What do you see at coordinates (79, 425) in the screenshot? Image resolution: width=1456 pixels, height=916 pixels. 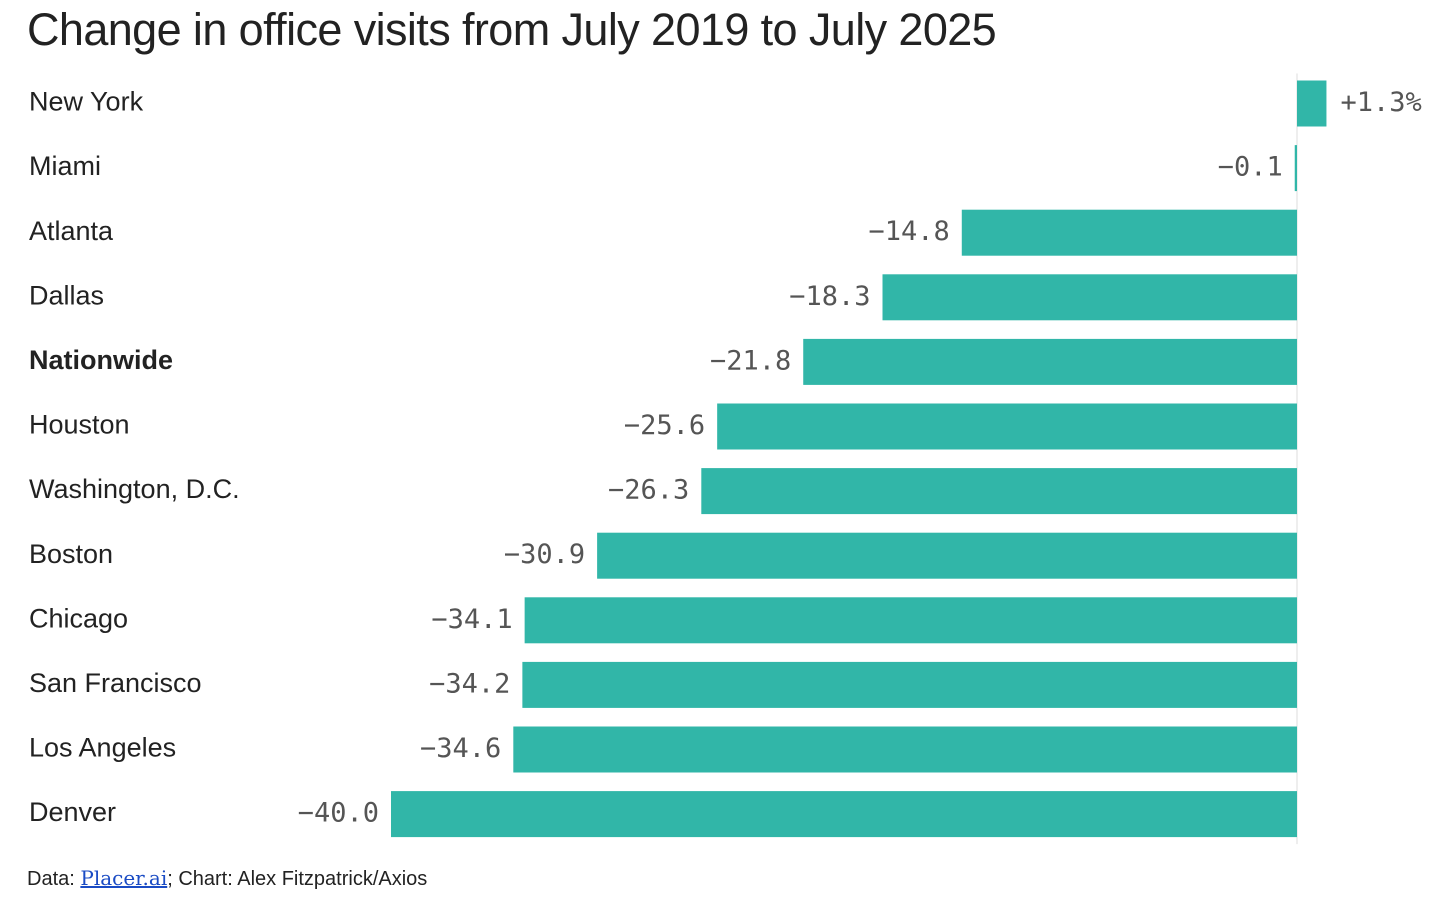 I see `category-label-houston: Houston` at bounding box center [79, 425].